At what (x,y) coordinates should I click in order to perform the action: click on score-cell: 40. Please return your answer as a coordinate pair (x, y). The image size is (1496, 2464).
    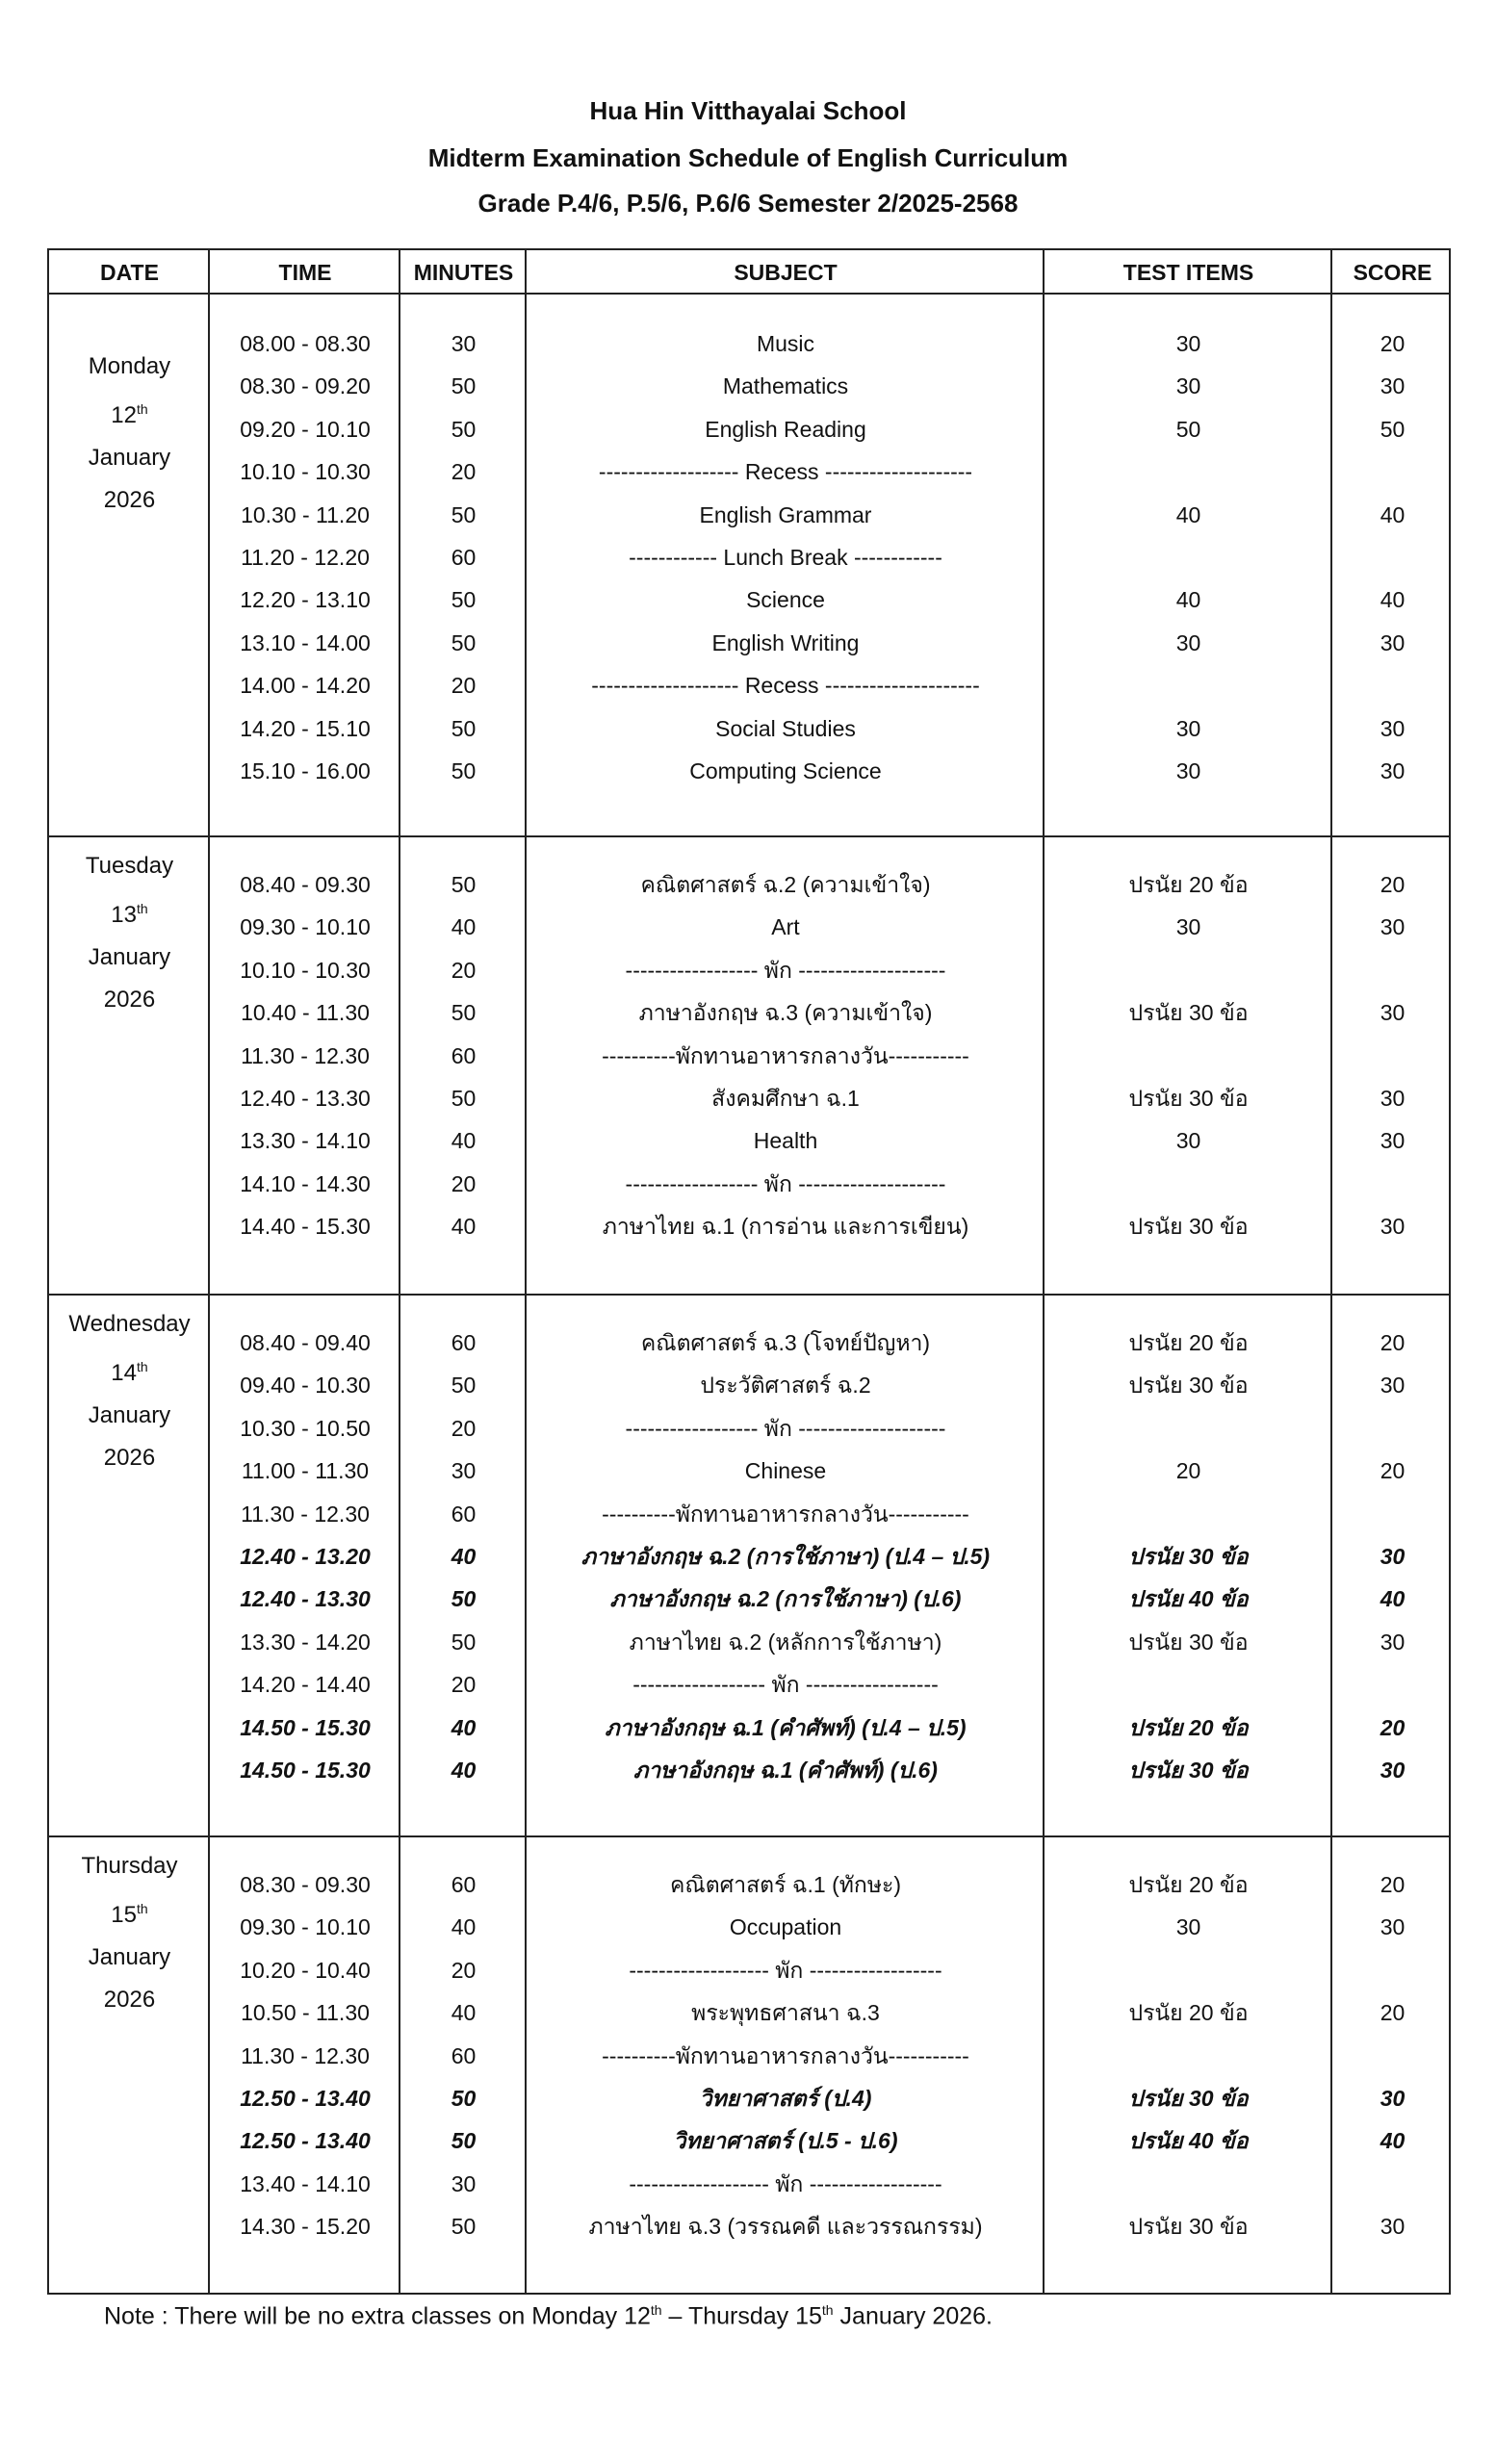
    Looking at the image, I should click on (1393, 1599).